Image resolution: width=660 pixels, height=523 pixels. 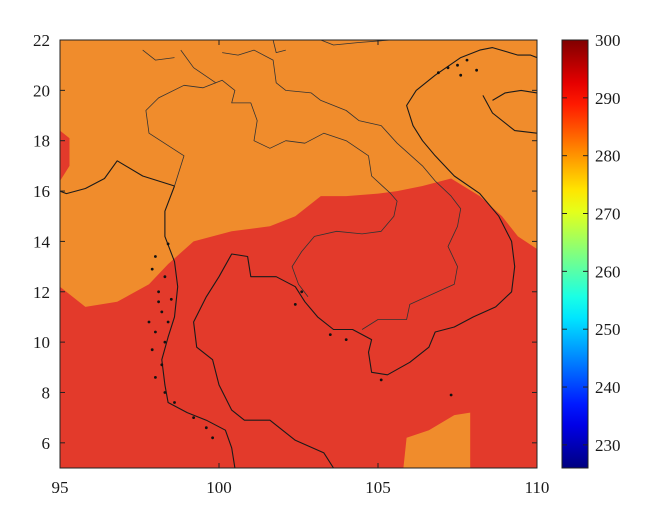 I want to click on colorbar-ticks: 230 240 250 260 270 280 290 300, so click(x=591, y=243).